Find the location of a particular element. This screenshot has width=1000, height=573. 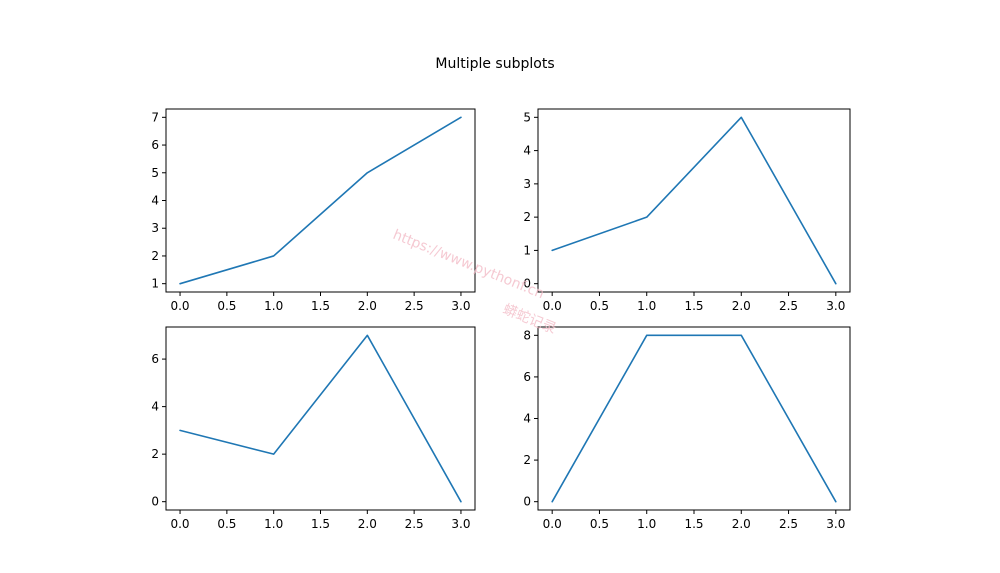

subplot-4: 0.0 0.5 1.0 1.5 2.0 2.5 3.0 0 2 4 6 8 is located at coordinates (687, 428).